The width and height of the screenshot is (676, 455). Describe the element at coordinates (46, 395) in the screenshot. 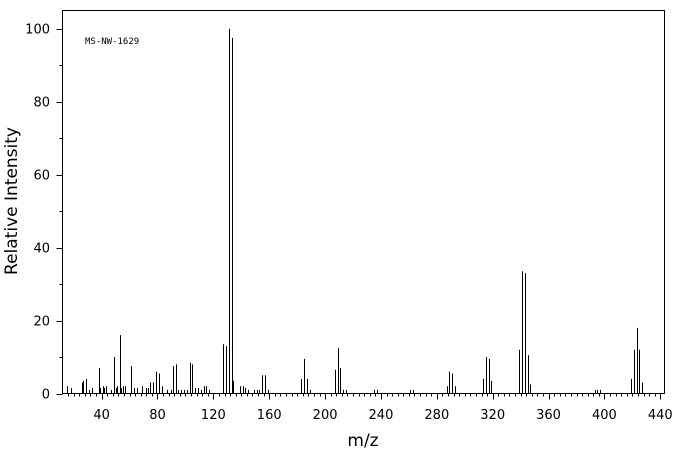

I see `y-tick-label: 0` at that location.